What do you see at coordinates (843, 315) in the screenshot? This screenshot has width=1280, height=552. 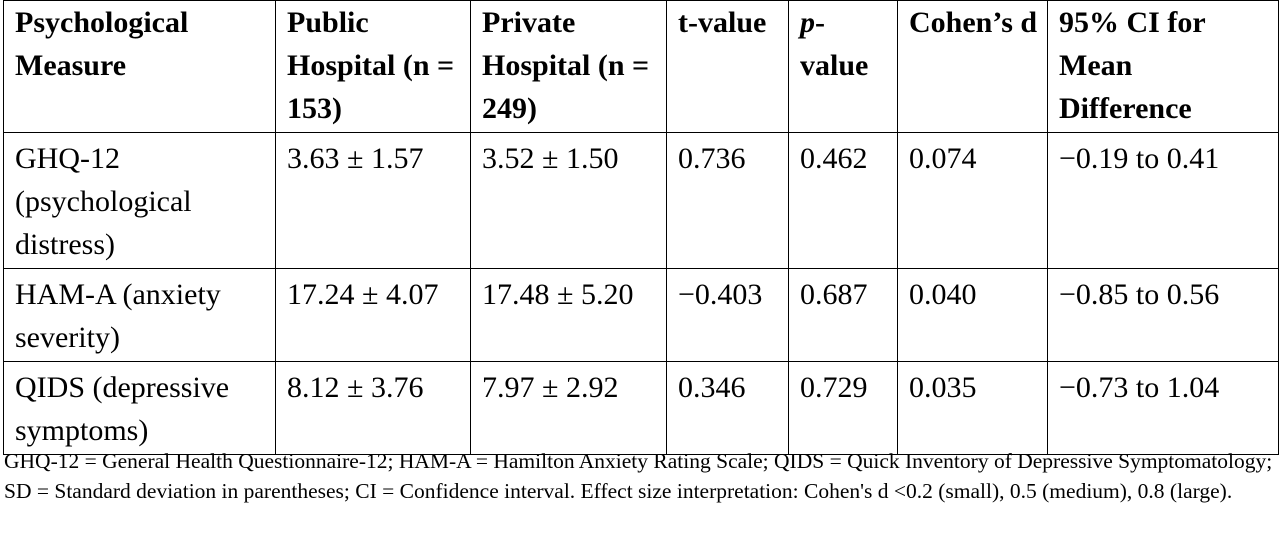 I see `cell-p-value: 0.687` at bounding box center [843, 315].